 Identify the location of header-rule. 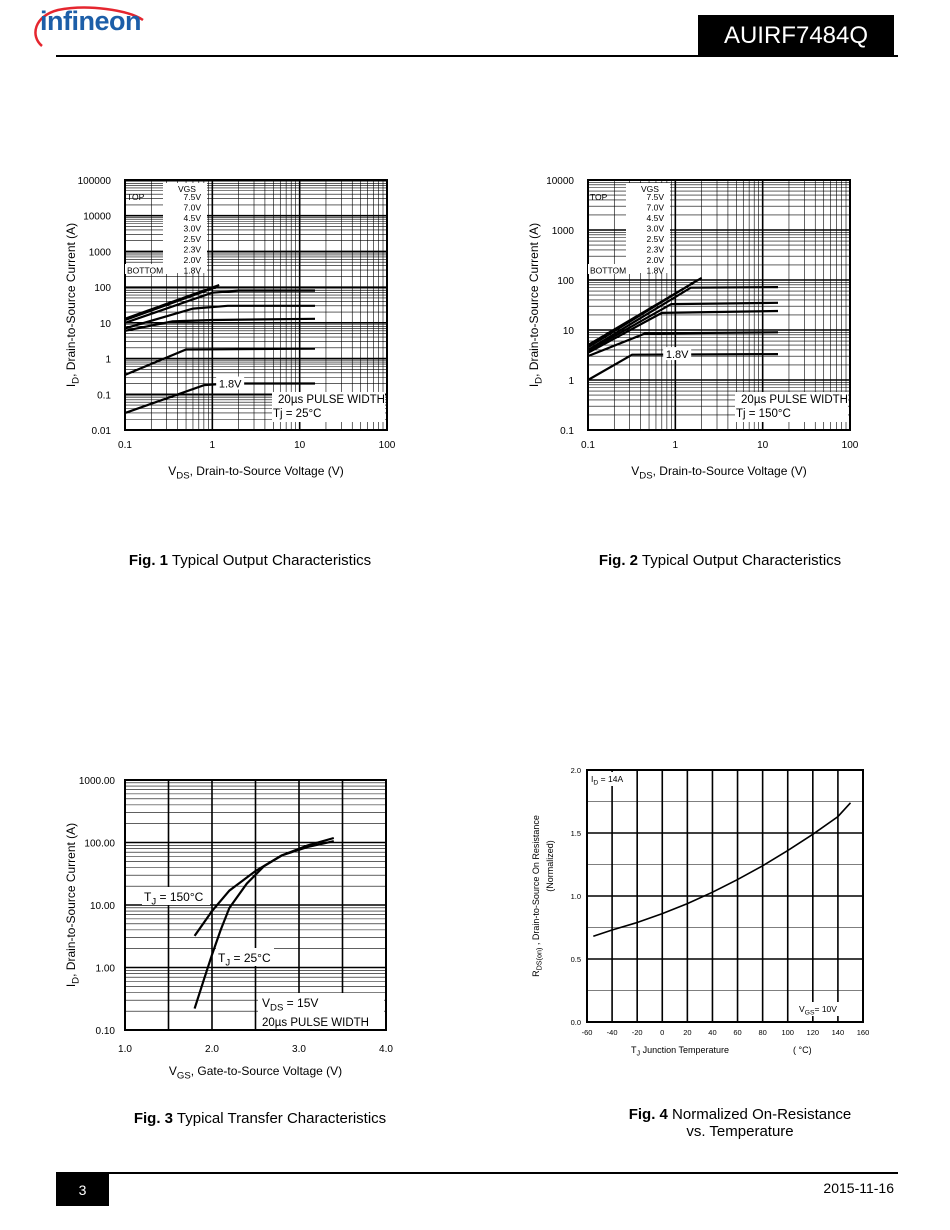
(477, 56).